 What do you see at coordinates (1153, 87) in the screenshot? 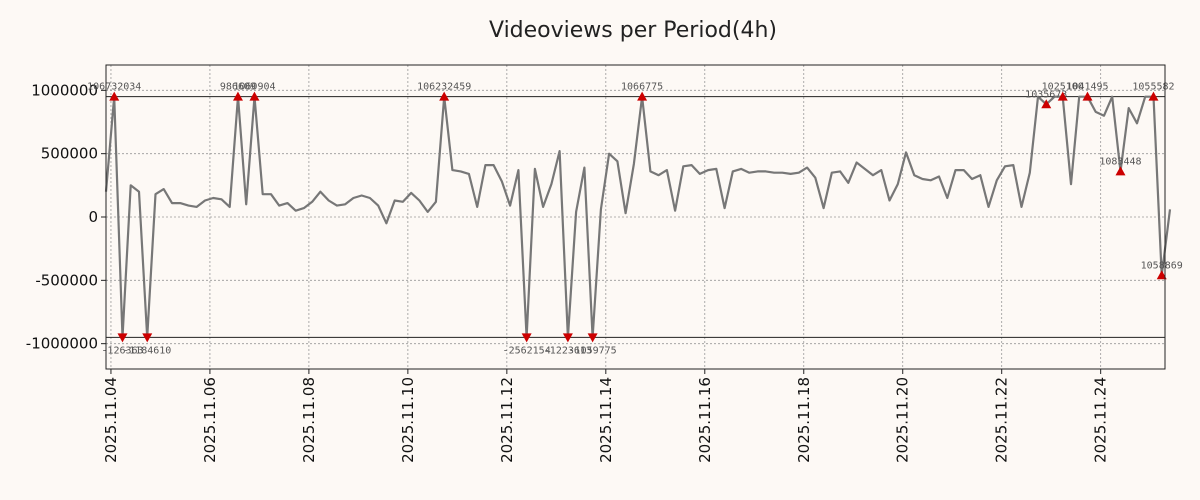
I see `peak-label: 1055582` at bounding box center [1153, 87].